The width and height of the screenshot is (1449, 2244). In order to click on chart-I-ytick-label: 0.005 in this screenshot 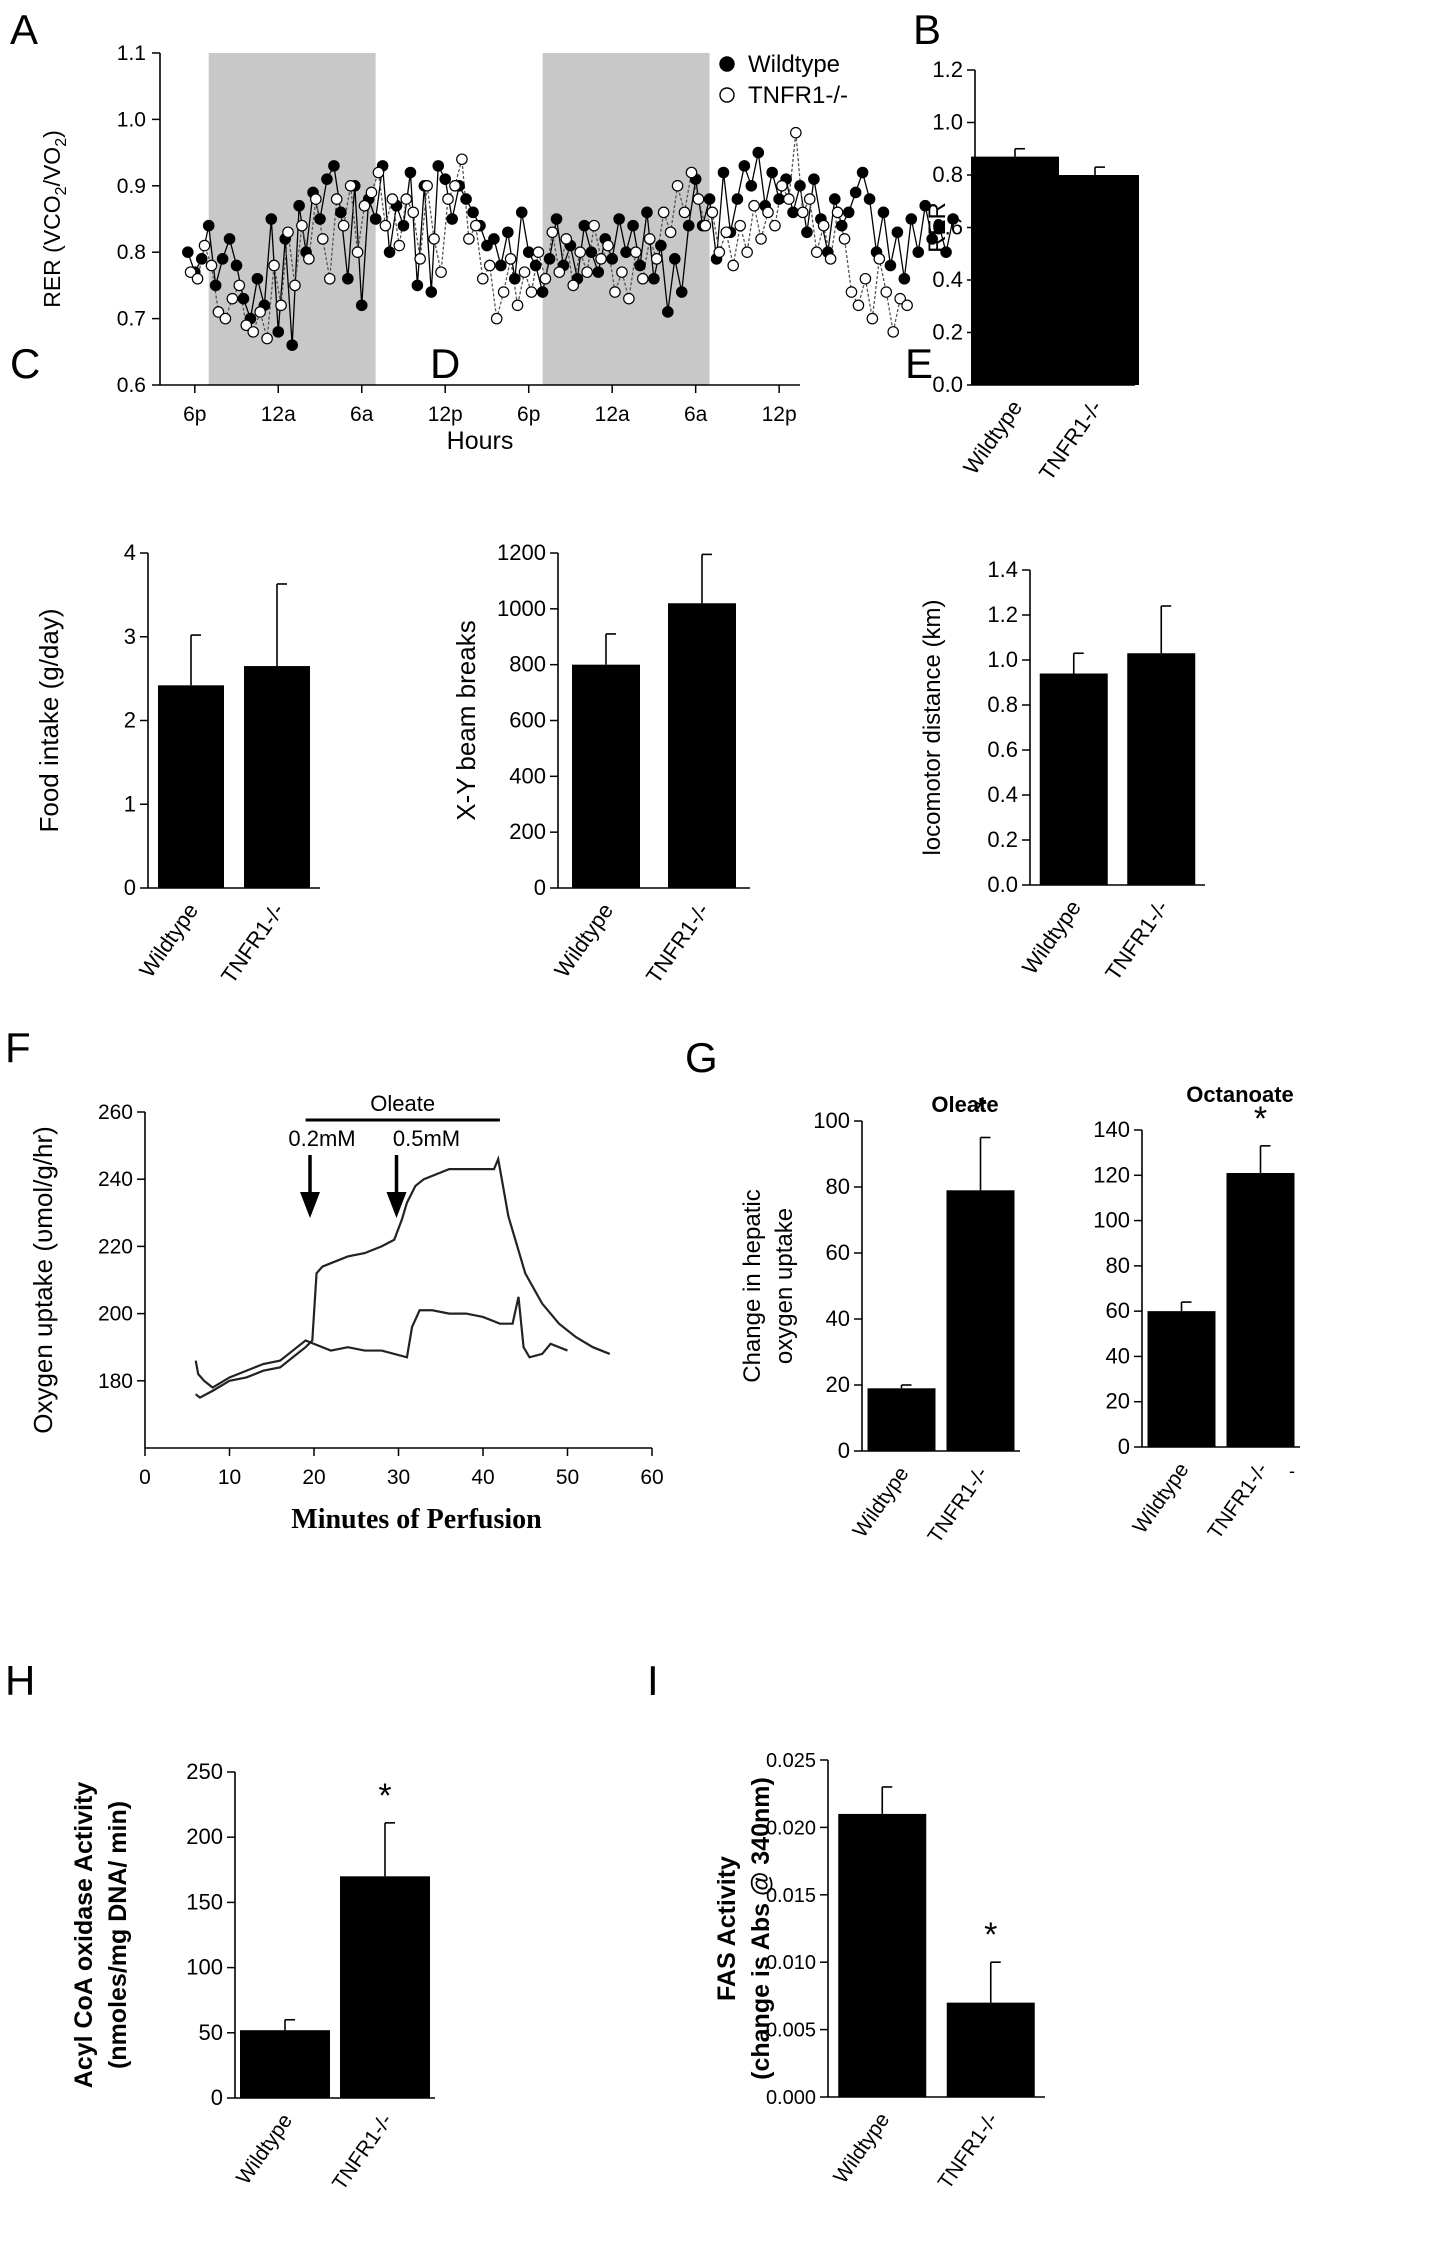, I will do `click(791, 2031)`.